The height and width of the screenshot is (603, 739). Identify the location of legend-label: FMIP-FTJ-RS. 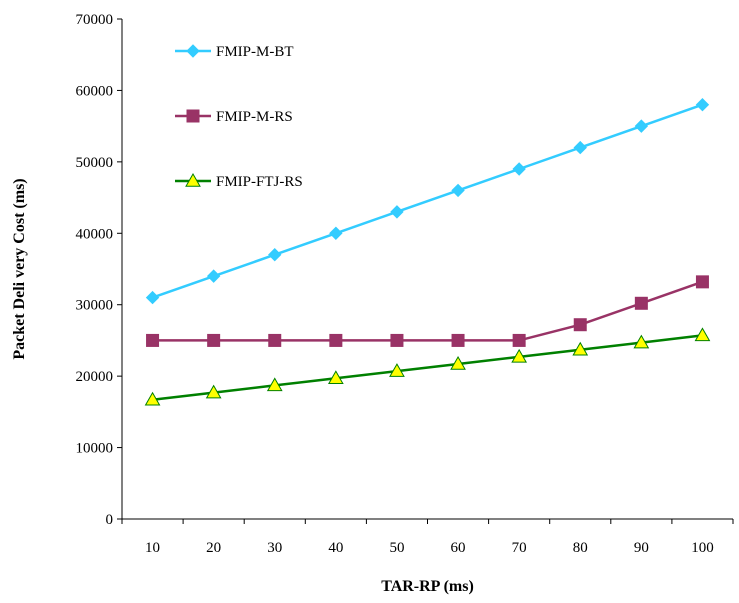
(259, 182).